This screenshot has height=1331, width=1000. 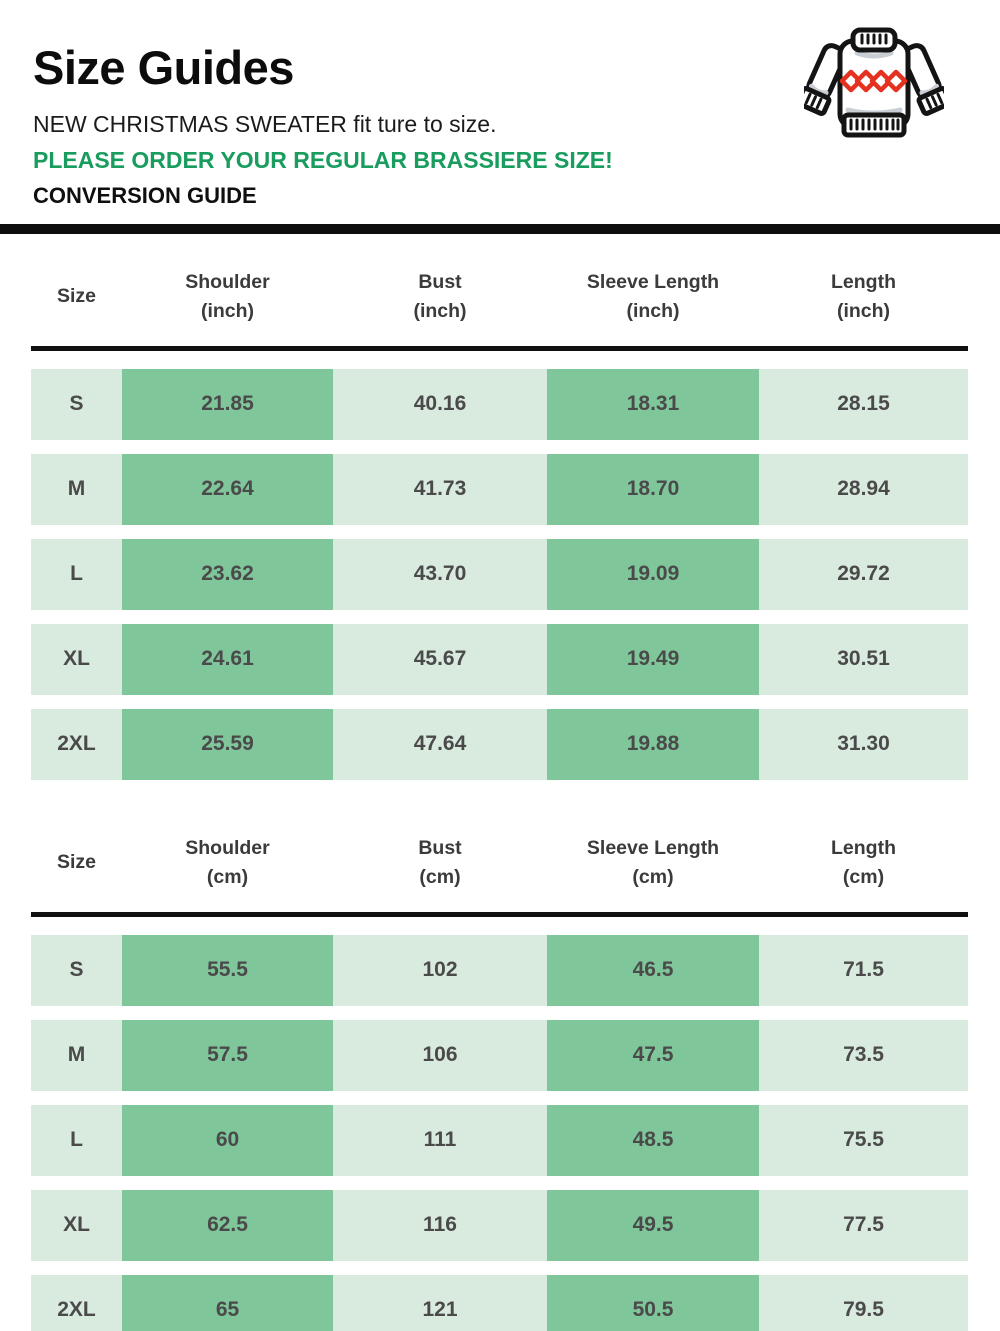 What do you see at coordinates (863, 1302) in the screenshot?
I see `cell-length: 79.5` at bounding box center [863, 1302].